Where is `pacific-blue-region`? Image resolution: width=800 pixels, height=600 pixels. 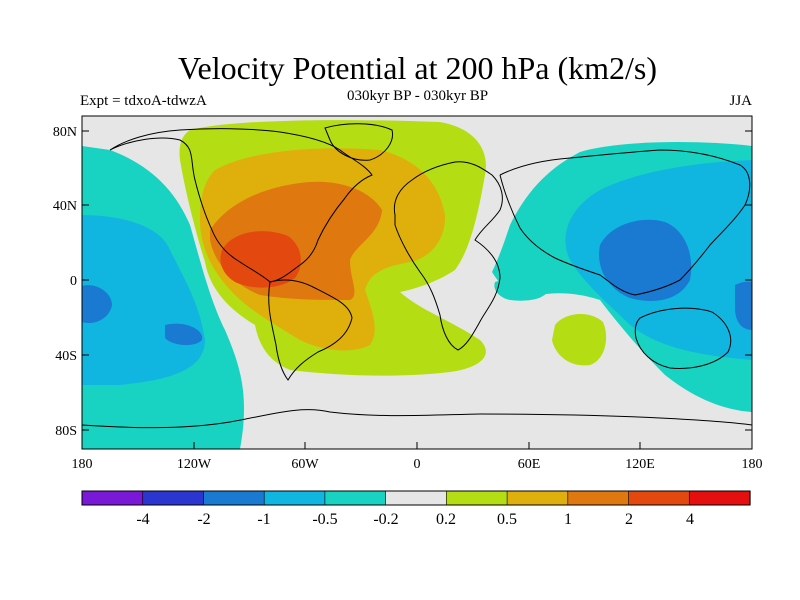
pacific-blue-region is located at coordinates (97, 304).